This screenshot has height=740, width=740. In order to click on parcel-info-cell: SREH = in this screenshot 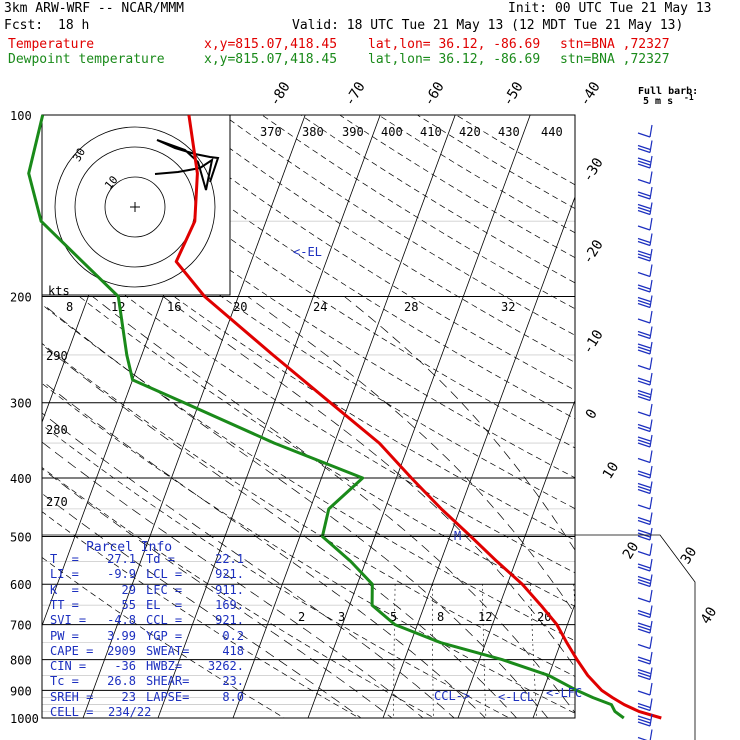, I will do `click(72, 696)`.